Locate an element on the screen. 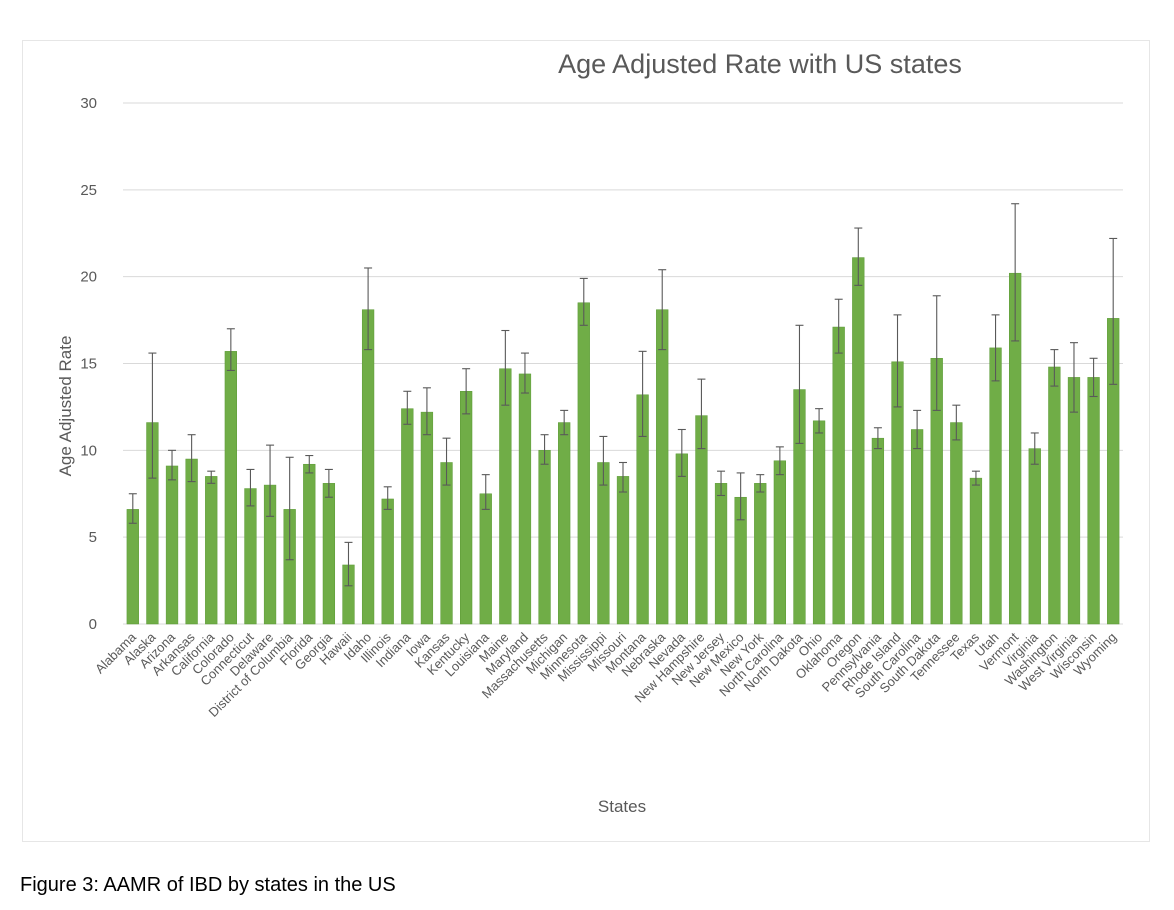  y-tick-label: 25 is located at coordinates (88, 190).